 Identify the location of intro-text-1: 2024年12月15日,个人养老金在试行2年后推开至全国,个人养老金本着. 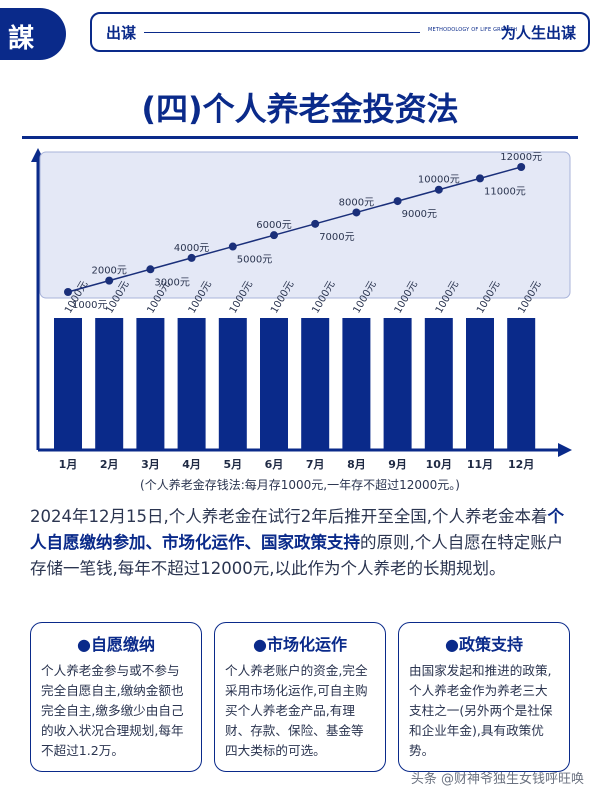
(289, 516).